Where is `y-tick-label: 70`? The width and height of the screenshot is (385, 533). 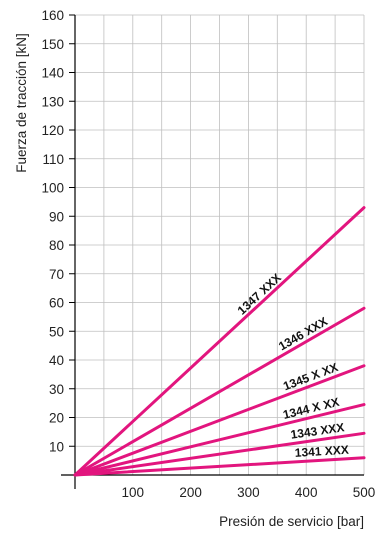 y-tick-label: 70 is located at coordinates (56, 274).